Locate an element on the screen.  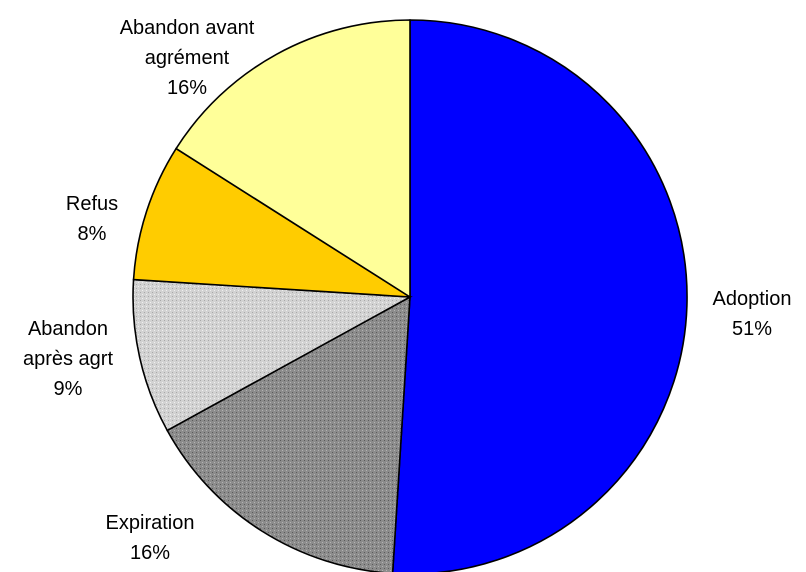
slice-value-label: 8% is located at coordinates (92, 234).